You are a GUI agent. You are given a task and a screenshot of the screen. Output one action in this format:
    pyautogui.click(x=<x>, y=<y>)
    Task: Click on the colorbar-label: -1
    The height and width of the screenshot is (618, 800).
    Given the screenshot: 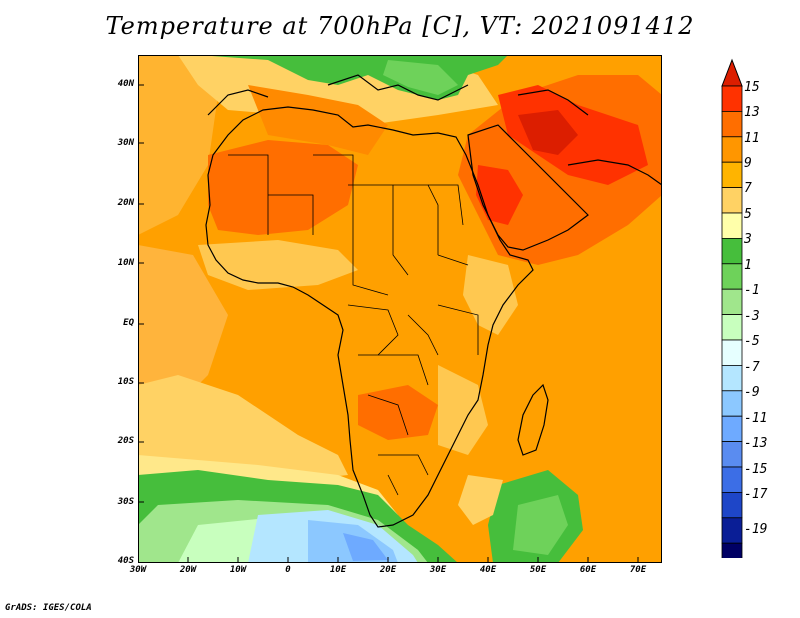 What is the action you would take?
    pyautogui.click(x=752, y=290)
    